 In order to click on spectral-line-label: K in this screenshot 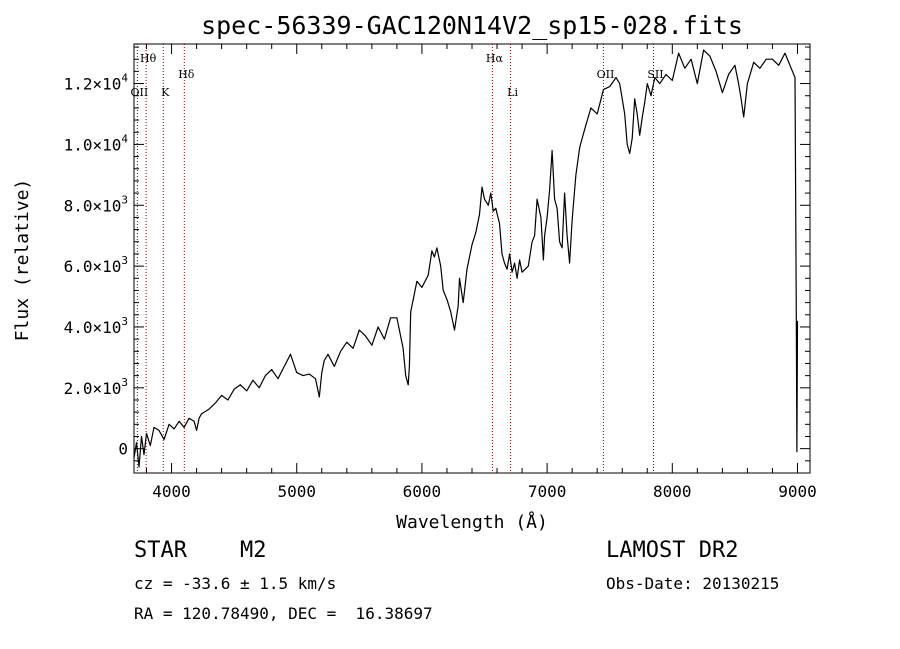, I will do `click(165, 92)`.